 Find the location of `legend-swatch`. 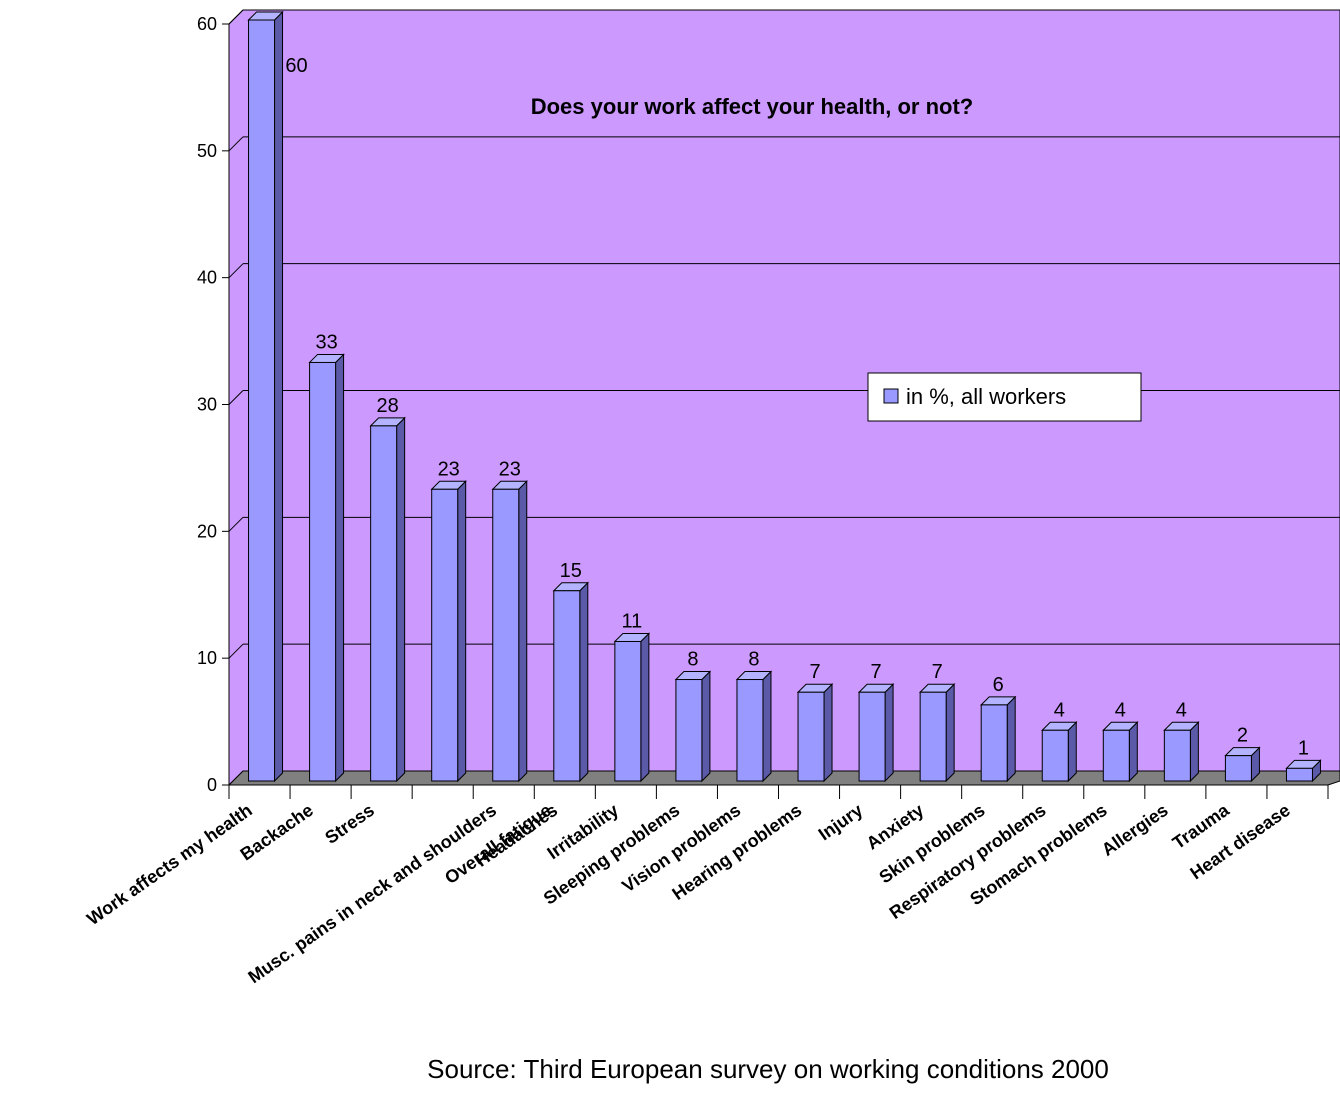

legend-swatch is located at coordinates (891, 396).